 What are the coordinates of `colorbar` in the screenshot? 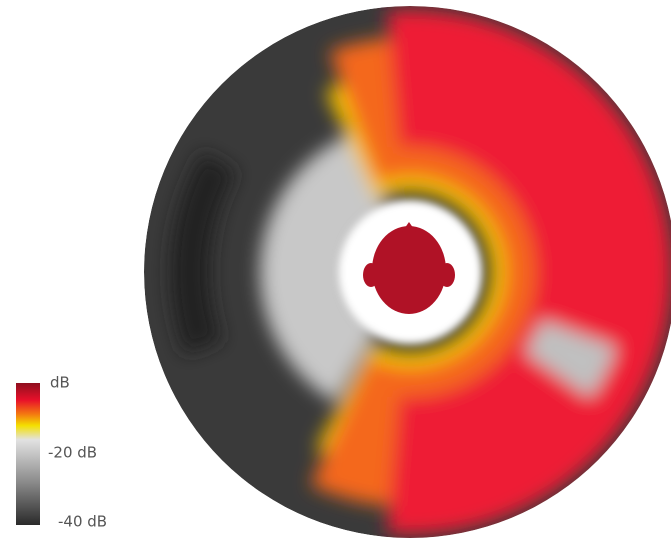 It's located at (28, 454).